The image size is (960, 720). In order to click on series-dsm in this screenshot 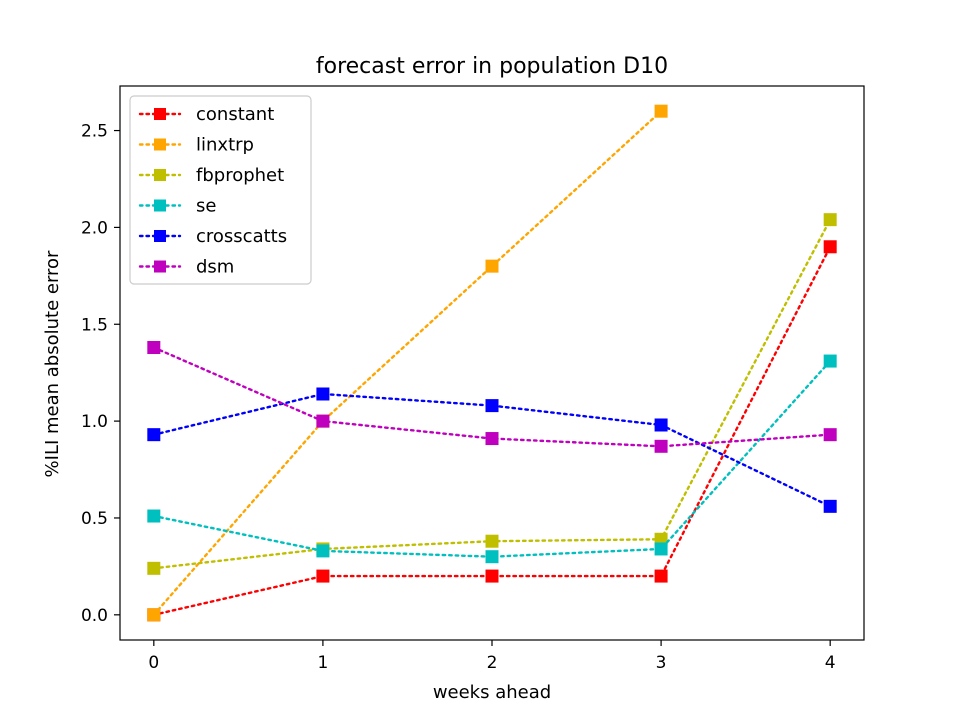, I will do `click(492, 397)`.